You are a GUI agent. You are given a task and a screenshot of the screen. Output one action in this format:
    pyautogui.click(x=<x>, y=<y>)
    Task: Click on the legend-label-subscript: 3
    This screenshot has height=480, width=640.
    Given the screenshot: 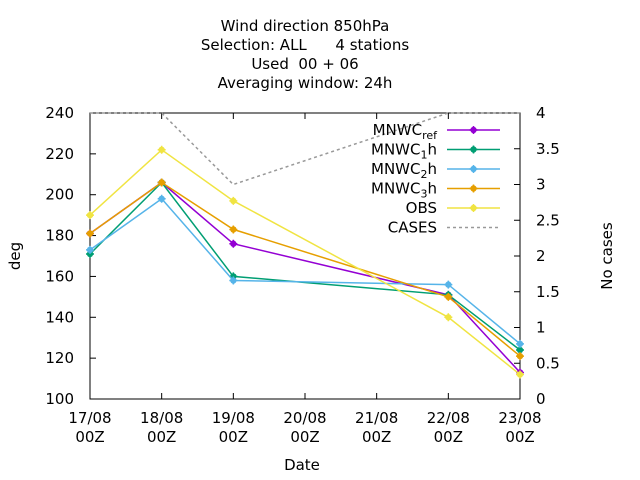 What is the action you would take?
    pyautogui.click(x=423, y=194)
    